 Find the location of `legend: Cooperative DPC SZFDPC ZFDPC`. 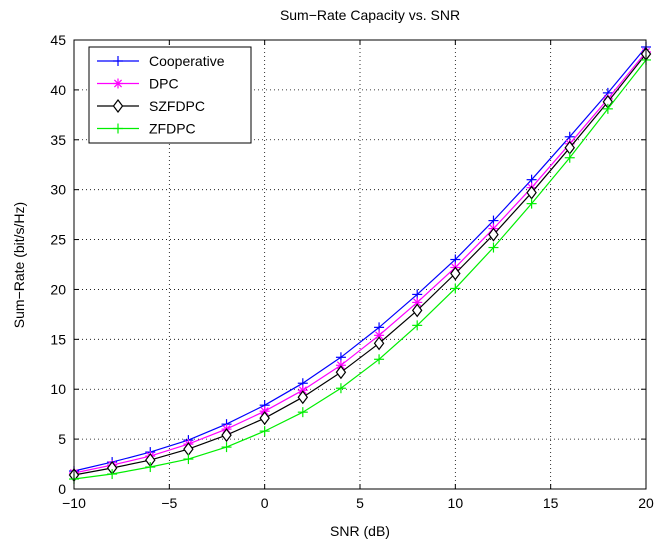

legend: Cooperative DPC SZFDPC ZFDPC is located at coordinates (170, 95).